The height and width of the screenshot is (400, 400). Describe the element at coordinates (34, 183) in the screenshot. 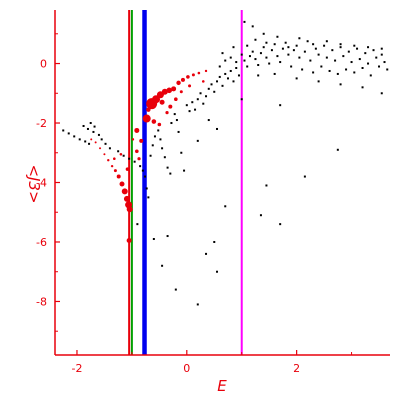

I see `y-axis-label: <J3>` at that location.